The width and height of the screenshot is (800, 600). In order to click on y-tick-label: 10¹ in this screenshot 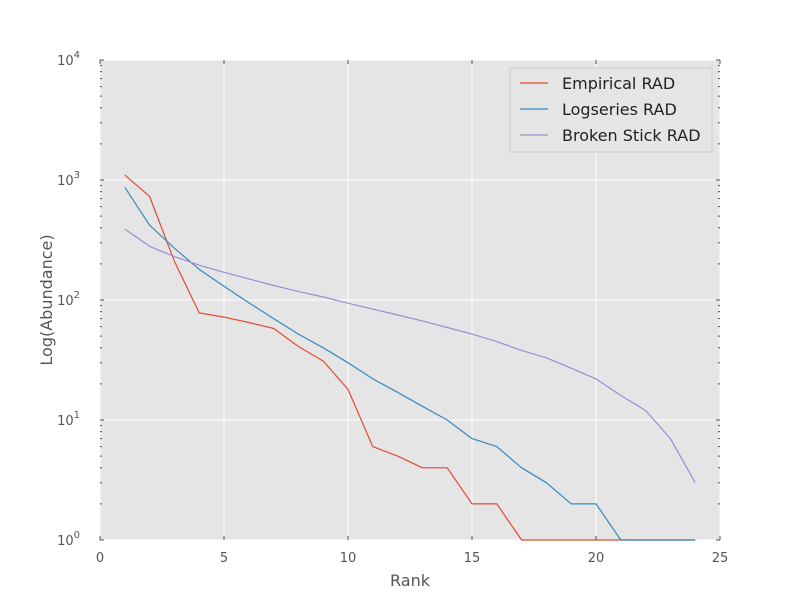, I will do `click(68, 419)`.